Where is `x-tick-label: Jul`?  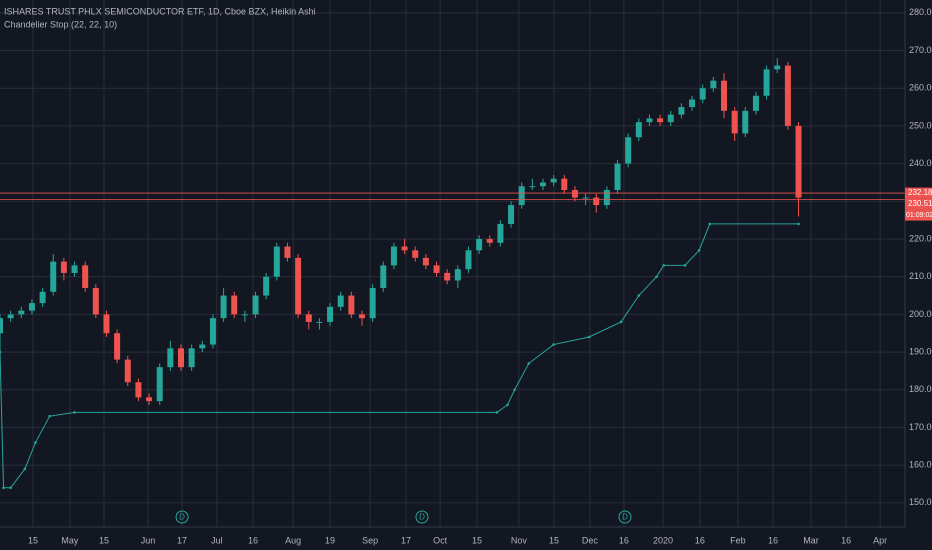 x-tick-label: Jul is located at coordinates (217, 540).